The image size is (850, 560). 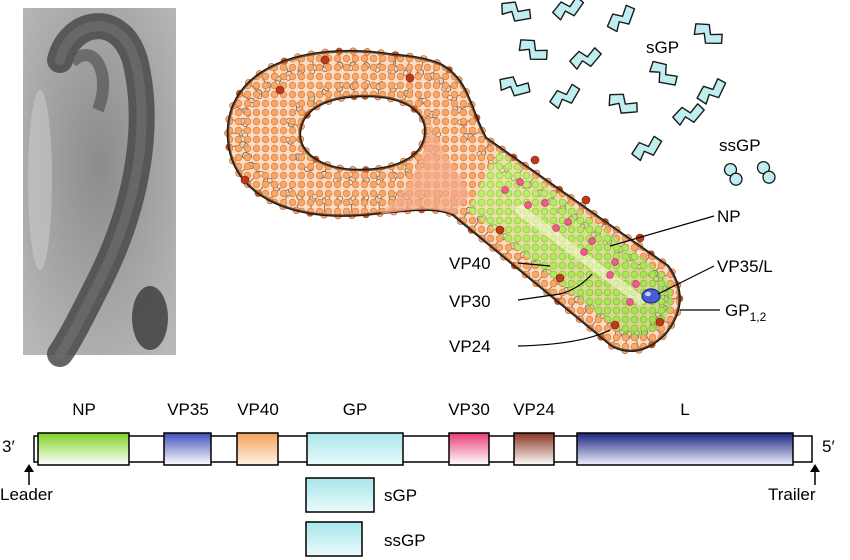 What do you see at coordinates (534, 409) in the screenshot?
I see `gene-label-vp24: VP24` at bounding box center [534, 409].